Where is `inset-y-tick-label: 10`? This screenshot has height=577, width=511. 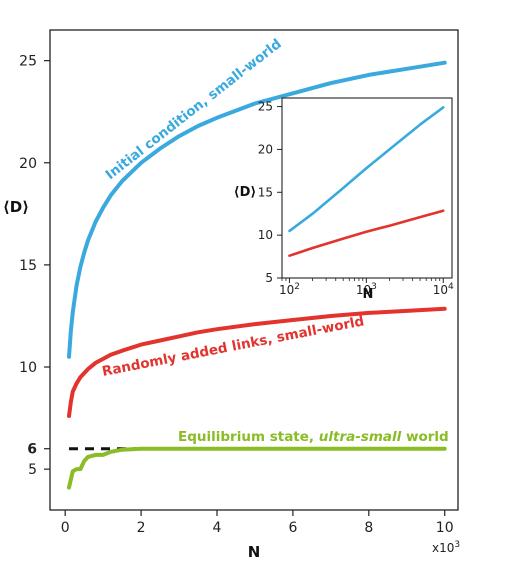
inset-y-tick-label: 10 is located at coordinates (265, 235).